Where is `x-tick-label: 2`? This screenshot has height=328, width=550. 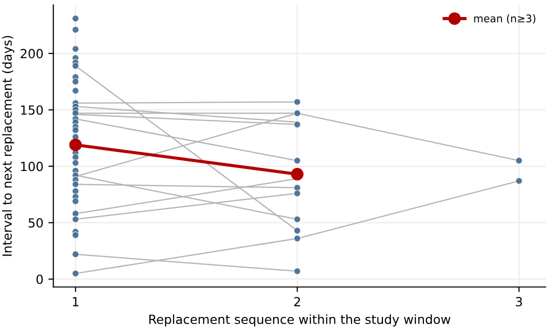 x-tick-label: 2 is located at coordinates (297, 301).